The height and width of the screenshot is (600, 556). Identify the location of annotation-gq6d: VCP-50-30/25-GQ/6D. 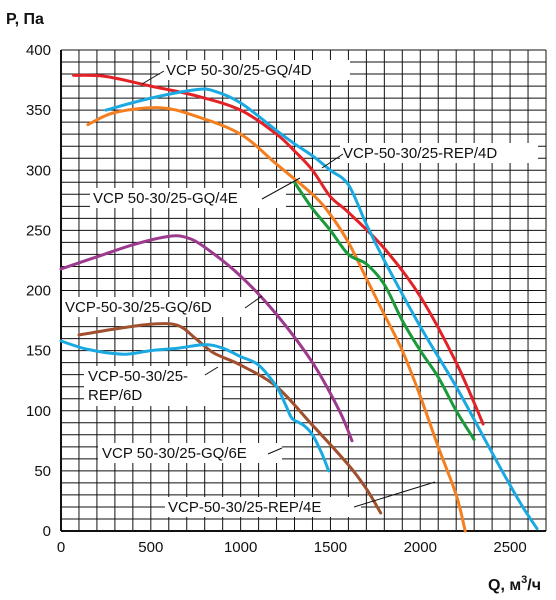
(138, 307).